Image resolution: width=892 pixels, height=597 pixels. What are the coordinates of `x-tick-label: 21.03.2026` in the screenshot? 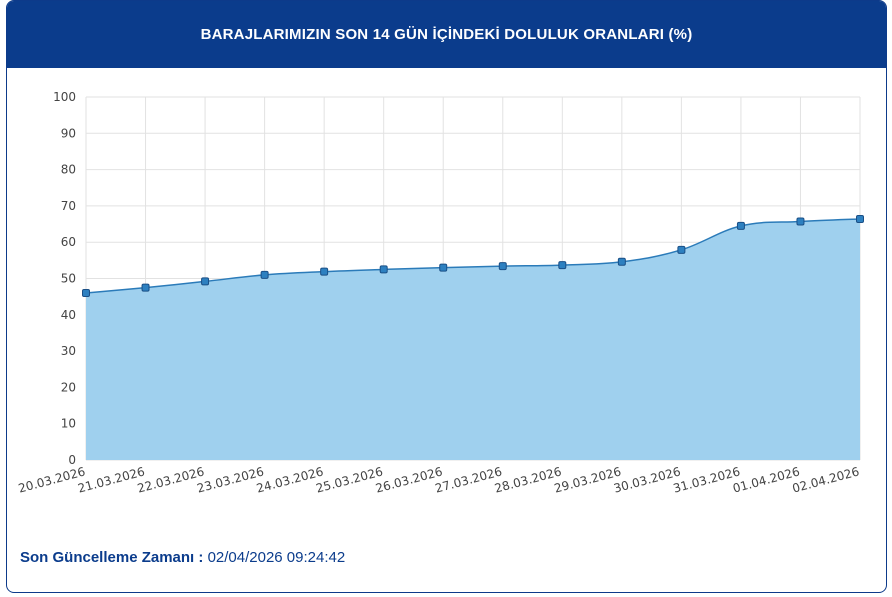 It's located at (111, 479).